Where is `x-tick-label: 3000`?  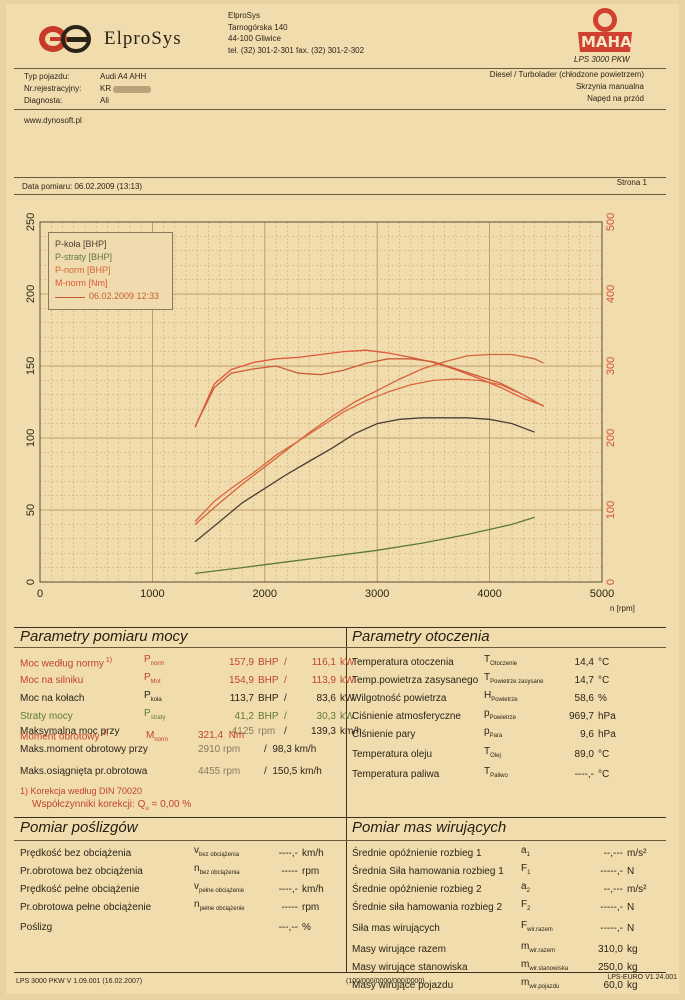 x-tick-label: 3000 is located at coordinates (377, 594).